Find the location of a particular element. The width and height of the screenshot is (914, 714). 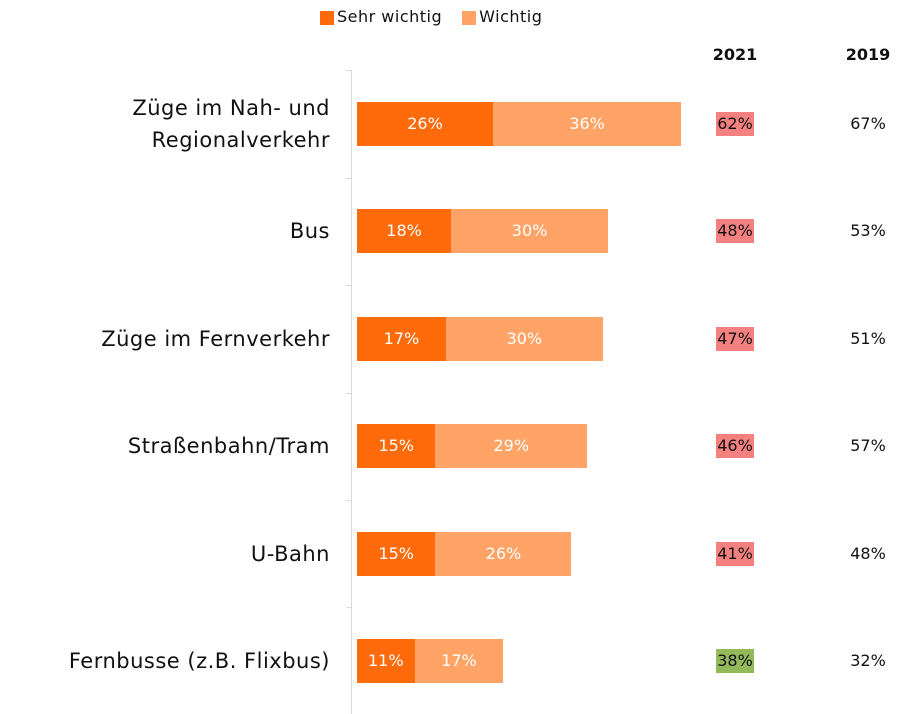

column-value: 38% is located at coordinates (735, 661).